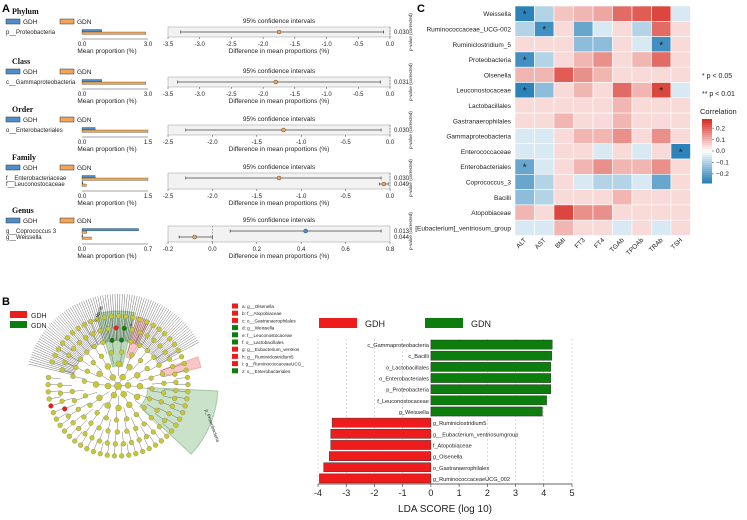  Describe the element at coordinates (497, 14) in the screenshot. I see `heatmap-row-label: Weissella` at that location.